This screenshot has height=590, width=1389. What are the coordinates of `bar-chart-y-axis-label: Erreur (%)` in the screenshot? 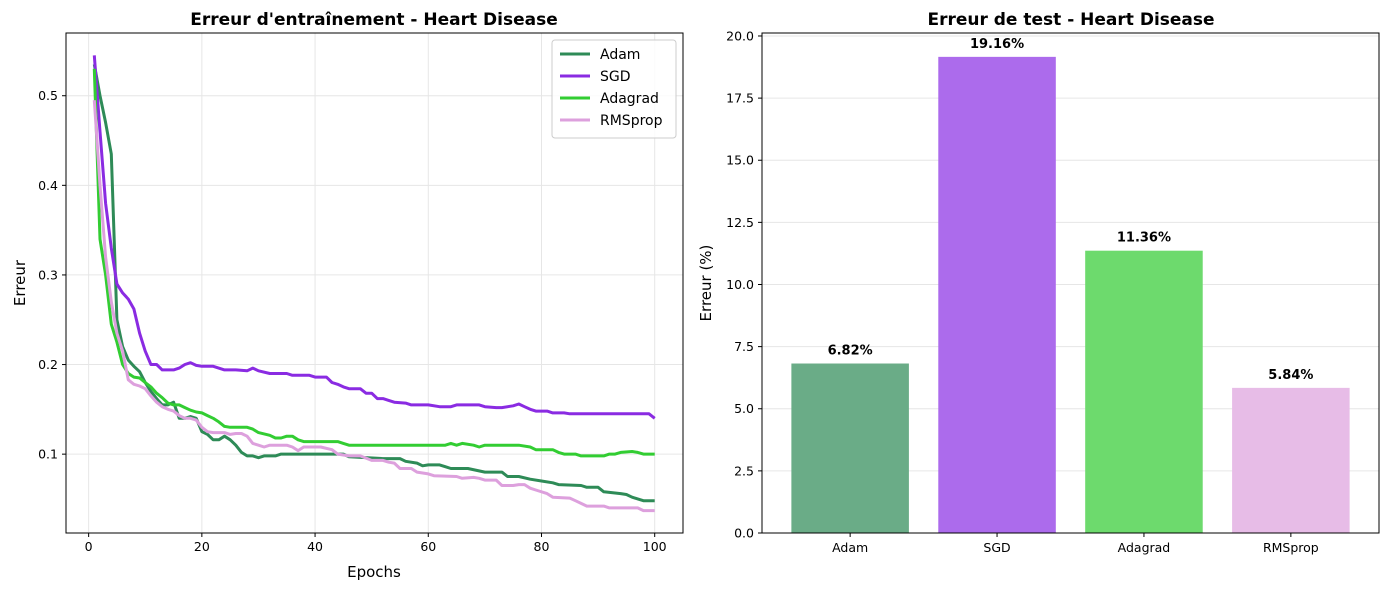 It's located at (706, 283).